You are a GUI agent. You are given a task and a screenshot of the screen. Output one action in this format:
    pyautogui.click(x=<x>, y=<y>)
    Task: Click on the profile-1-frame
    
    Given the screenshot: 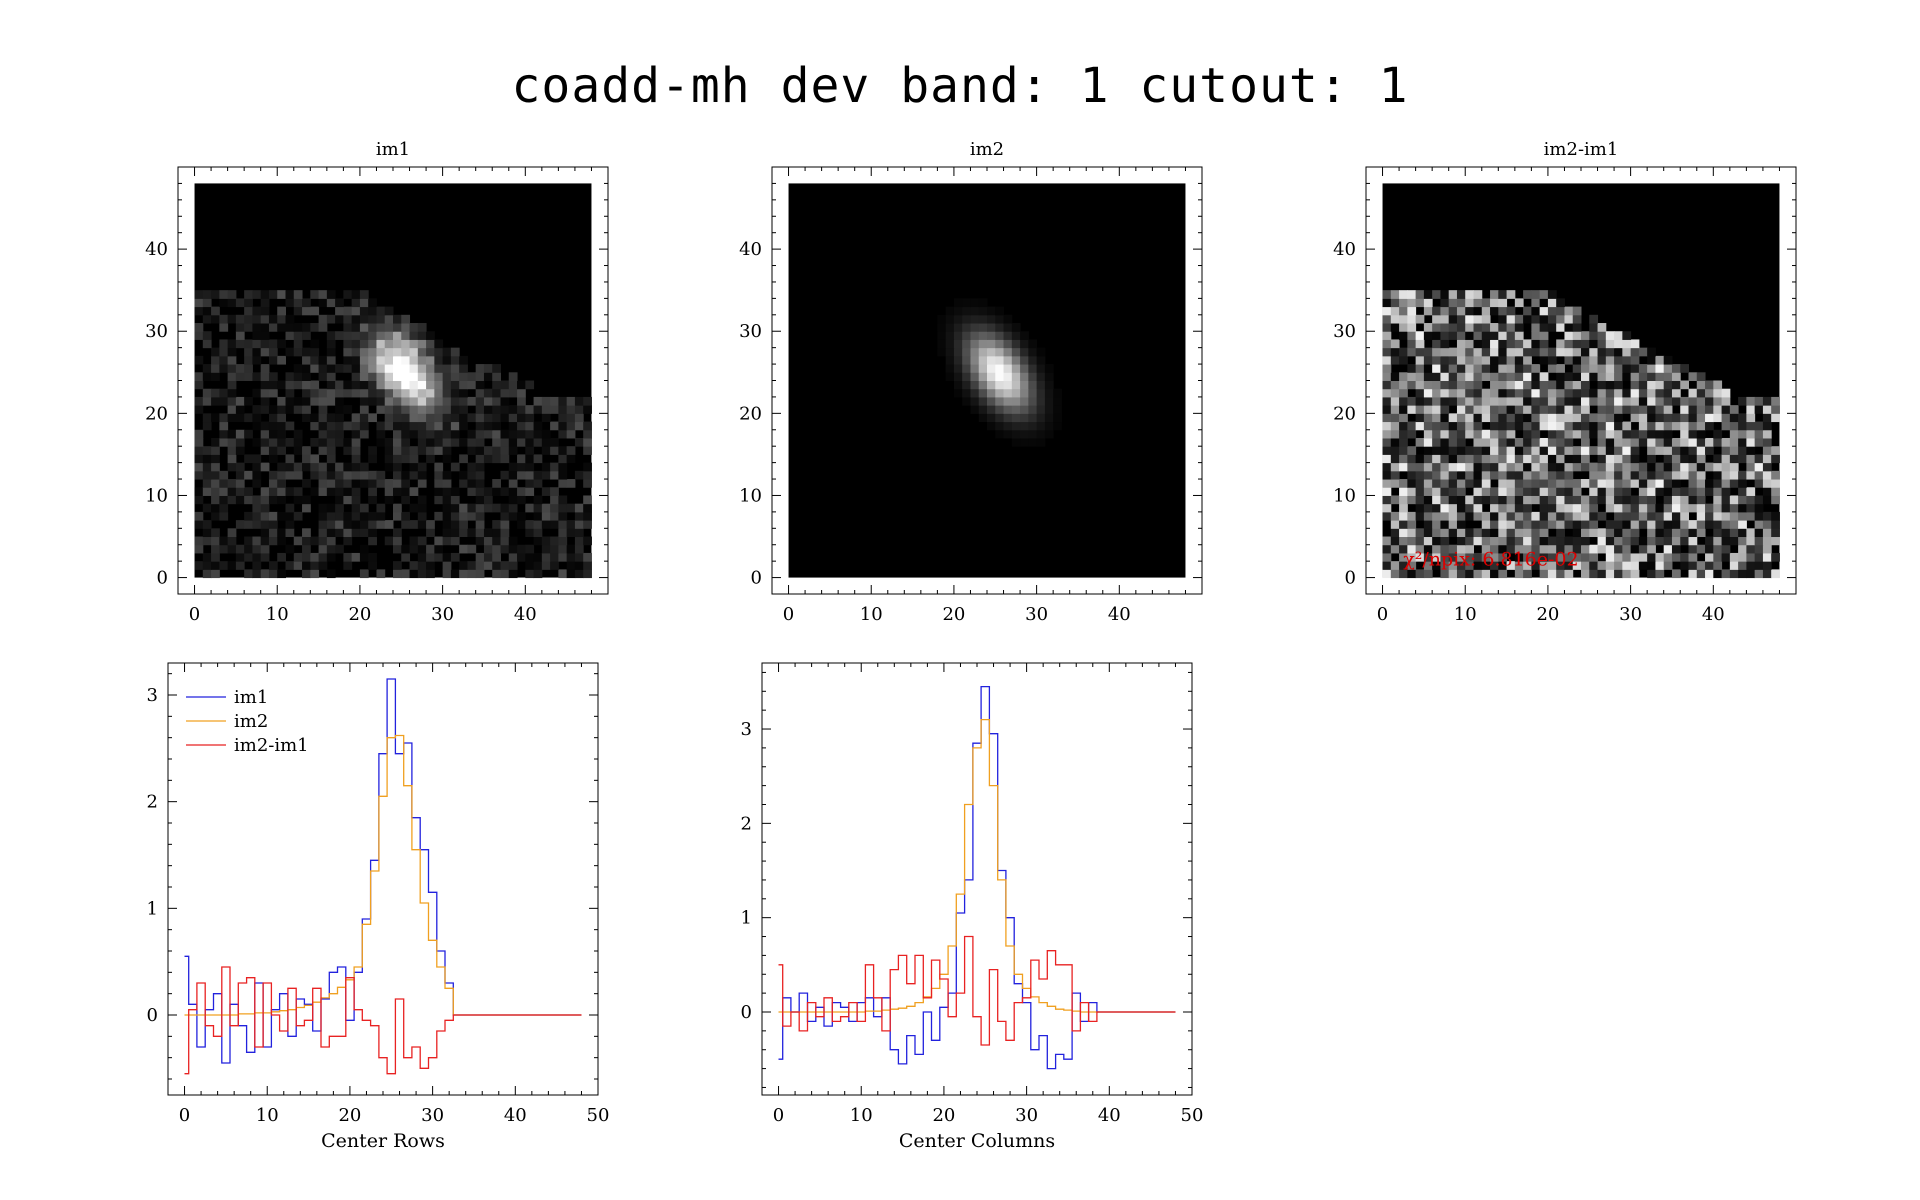 What is the action you would take?
    pyautogui.click(x=383, y=879)
    